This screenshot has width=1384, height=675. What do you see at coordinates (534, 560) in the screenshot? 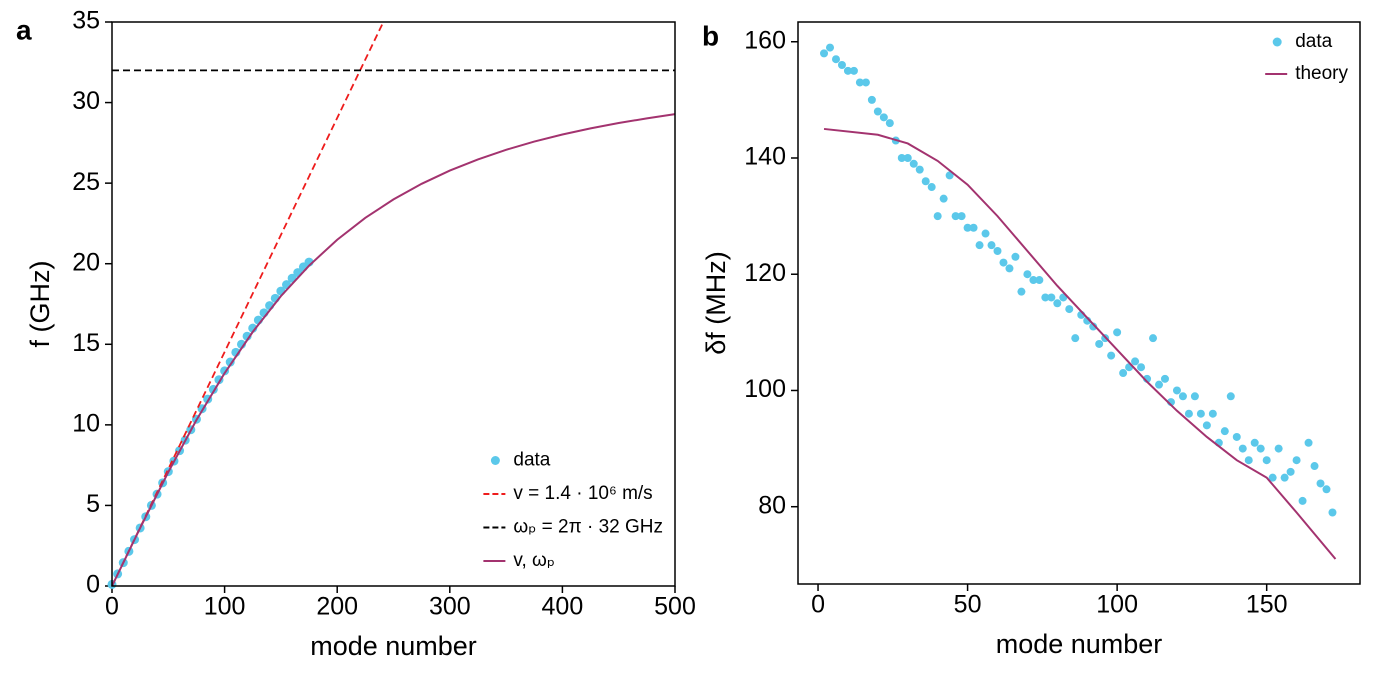
I see `legend-label: v, ωₚ` at bounding box center [534, 560].